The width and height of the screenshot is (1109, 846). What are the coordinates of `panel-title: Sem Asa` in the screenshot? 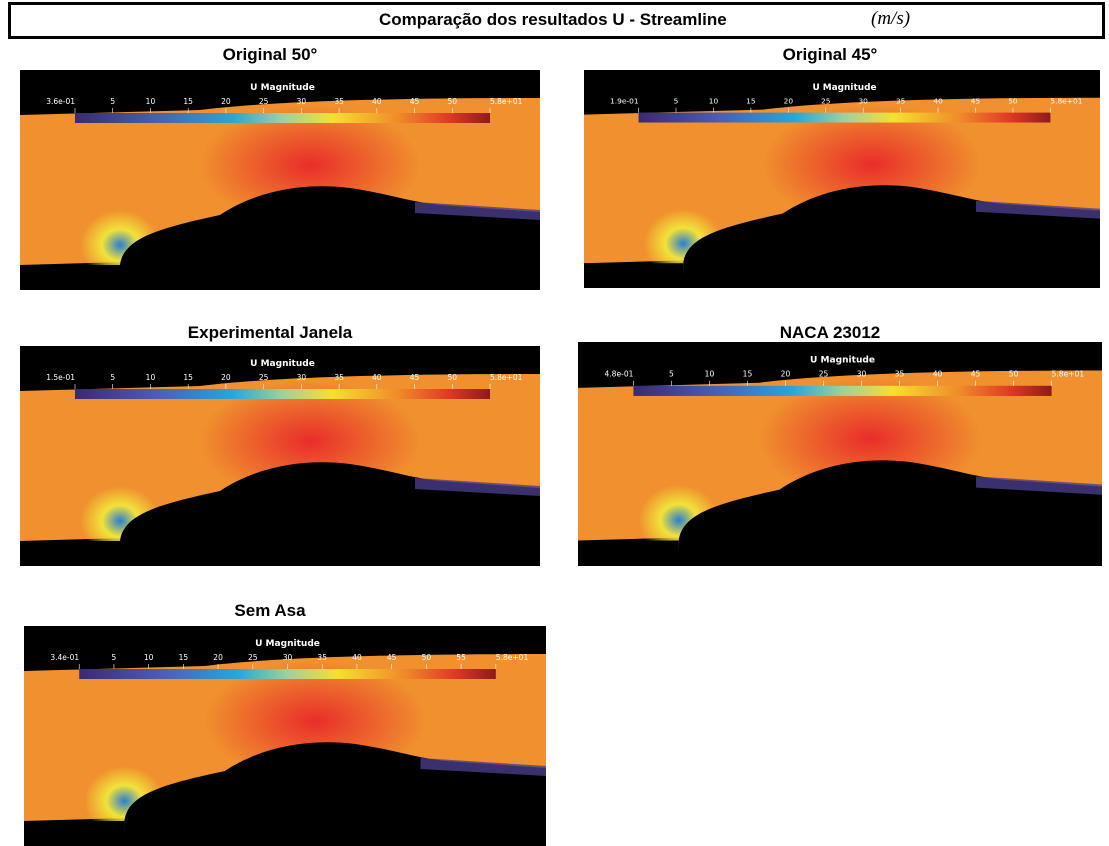 It's located at (270, 610).